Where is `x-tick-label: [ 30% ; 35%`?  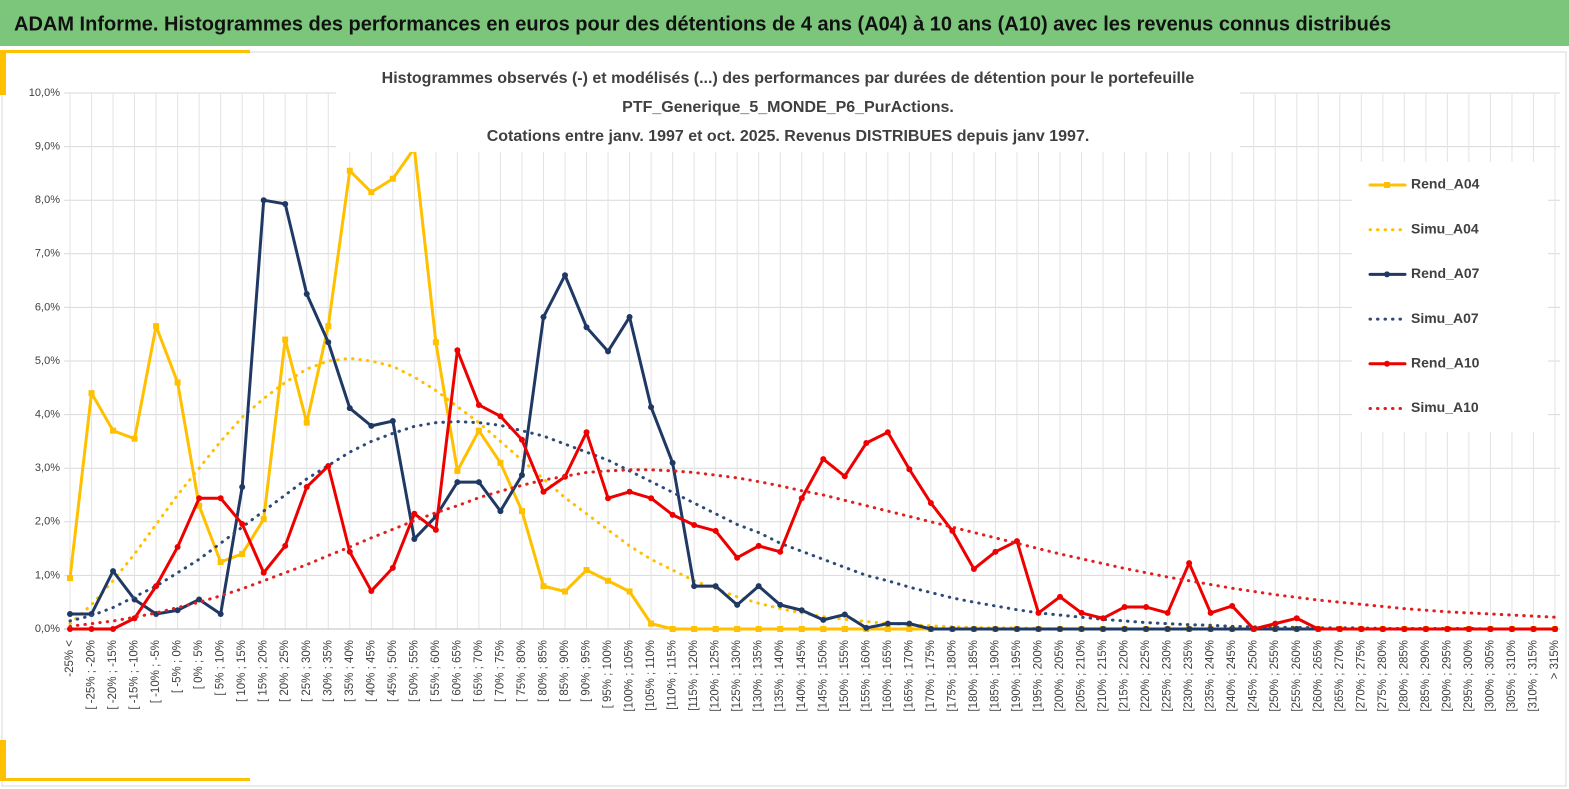
x-tick-label: [ 30% ; 35% is located at coordinates (328, 671).